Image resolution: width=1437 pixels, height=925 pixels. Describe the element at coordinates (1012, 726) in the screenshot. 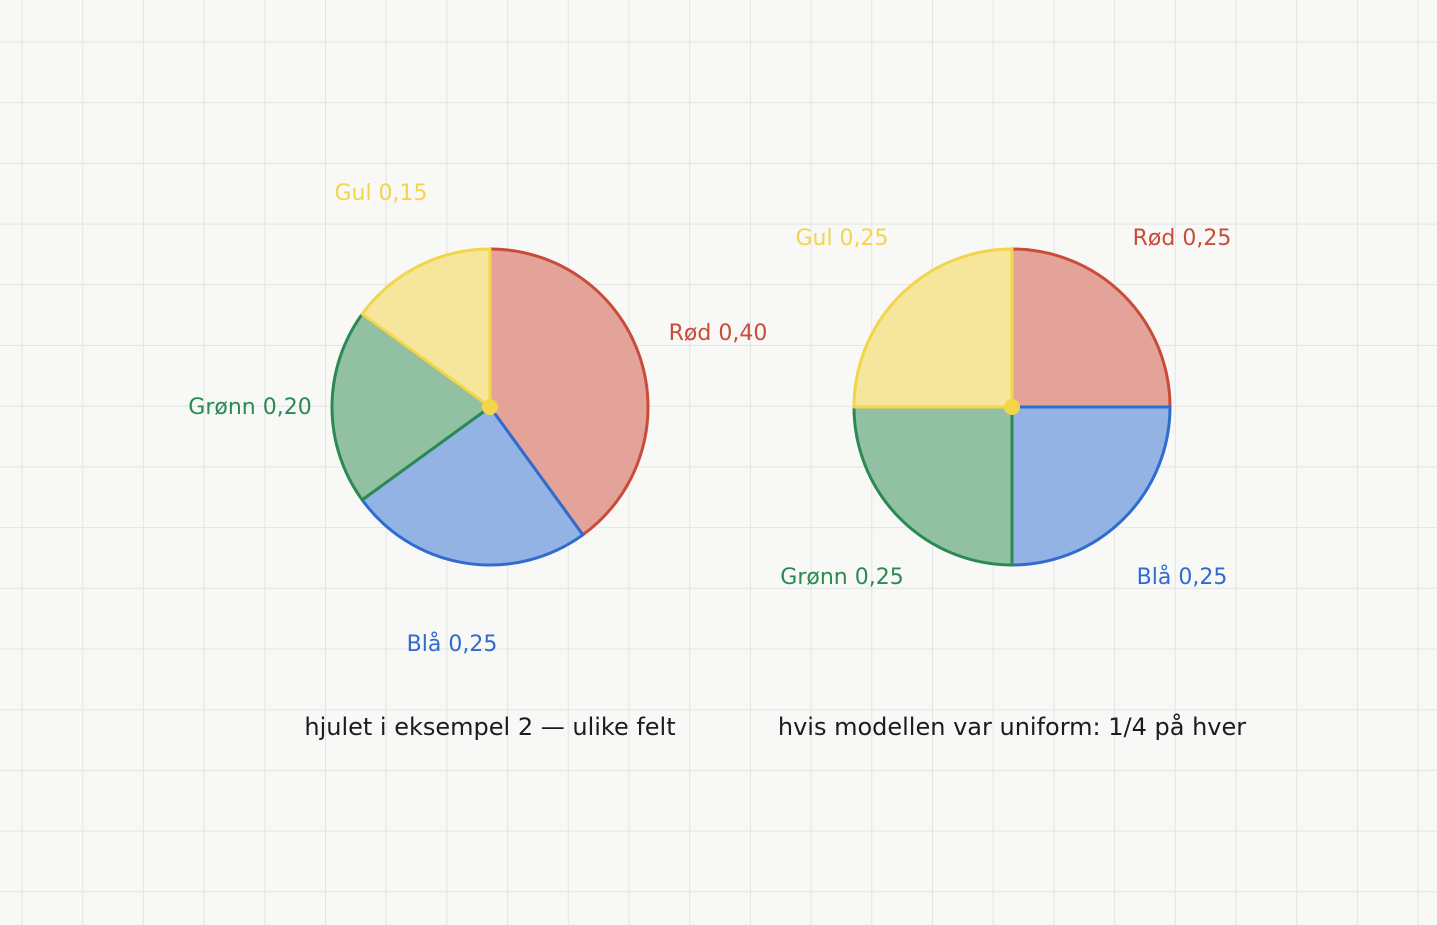

I see `chart-caption: hvis modellen var uniform: 1/4 på hver` at that location.